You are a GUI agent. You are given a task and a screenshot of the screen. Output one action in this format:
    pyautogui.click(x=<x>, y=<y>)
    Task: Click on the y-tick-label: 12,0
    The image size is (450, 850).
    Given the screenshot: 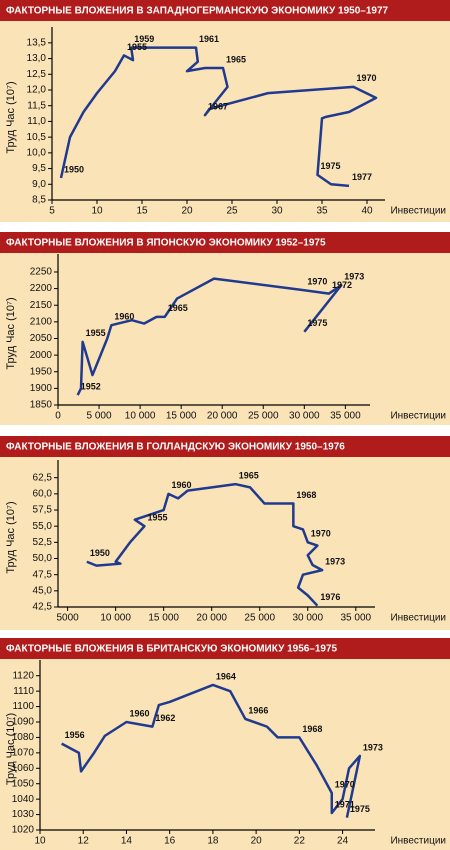 What is the action you would take?
    pyautogui.click(x=37, y=90)
    